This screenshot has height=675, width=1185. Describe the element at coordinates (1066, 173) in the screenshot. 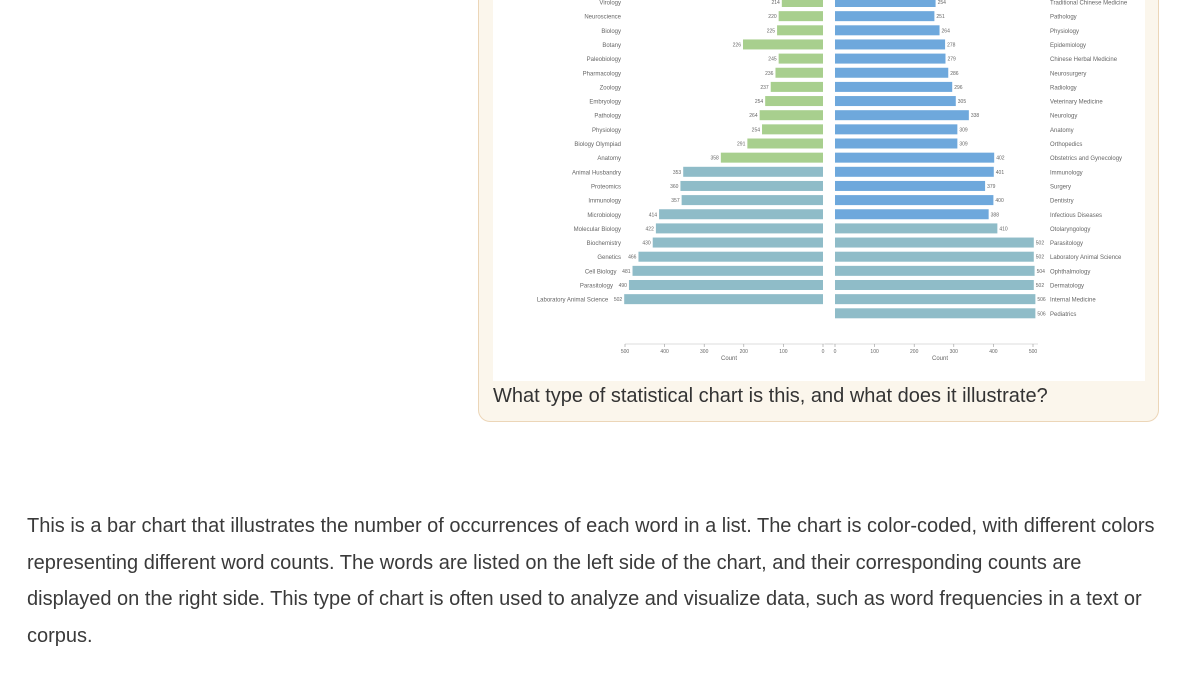

I see `right-chart-category-label: Immunology` at that location.